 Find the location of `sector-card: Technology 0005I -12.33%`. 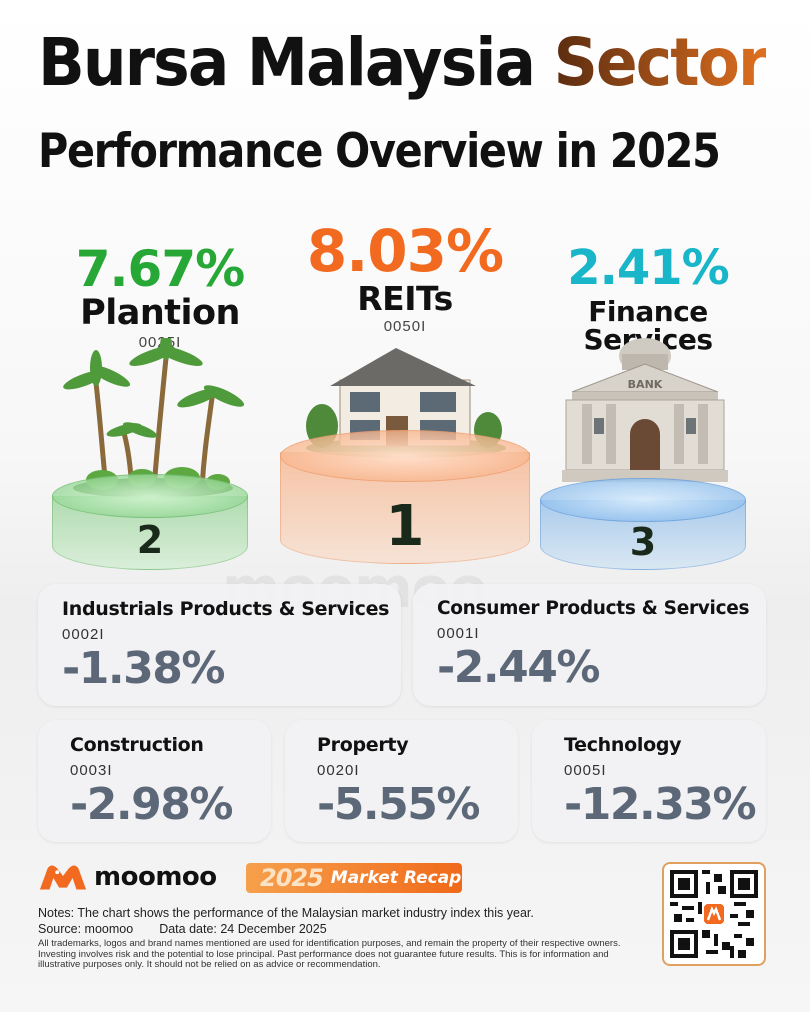

sector-card: Technology 0005I -12.33% is located at coordinates (649, 781).